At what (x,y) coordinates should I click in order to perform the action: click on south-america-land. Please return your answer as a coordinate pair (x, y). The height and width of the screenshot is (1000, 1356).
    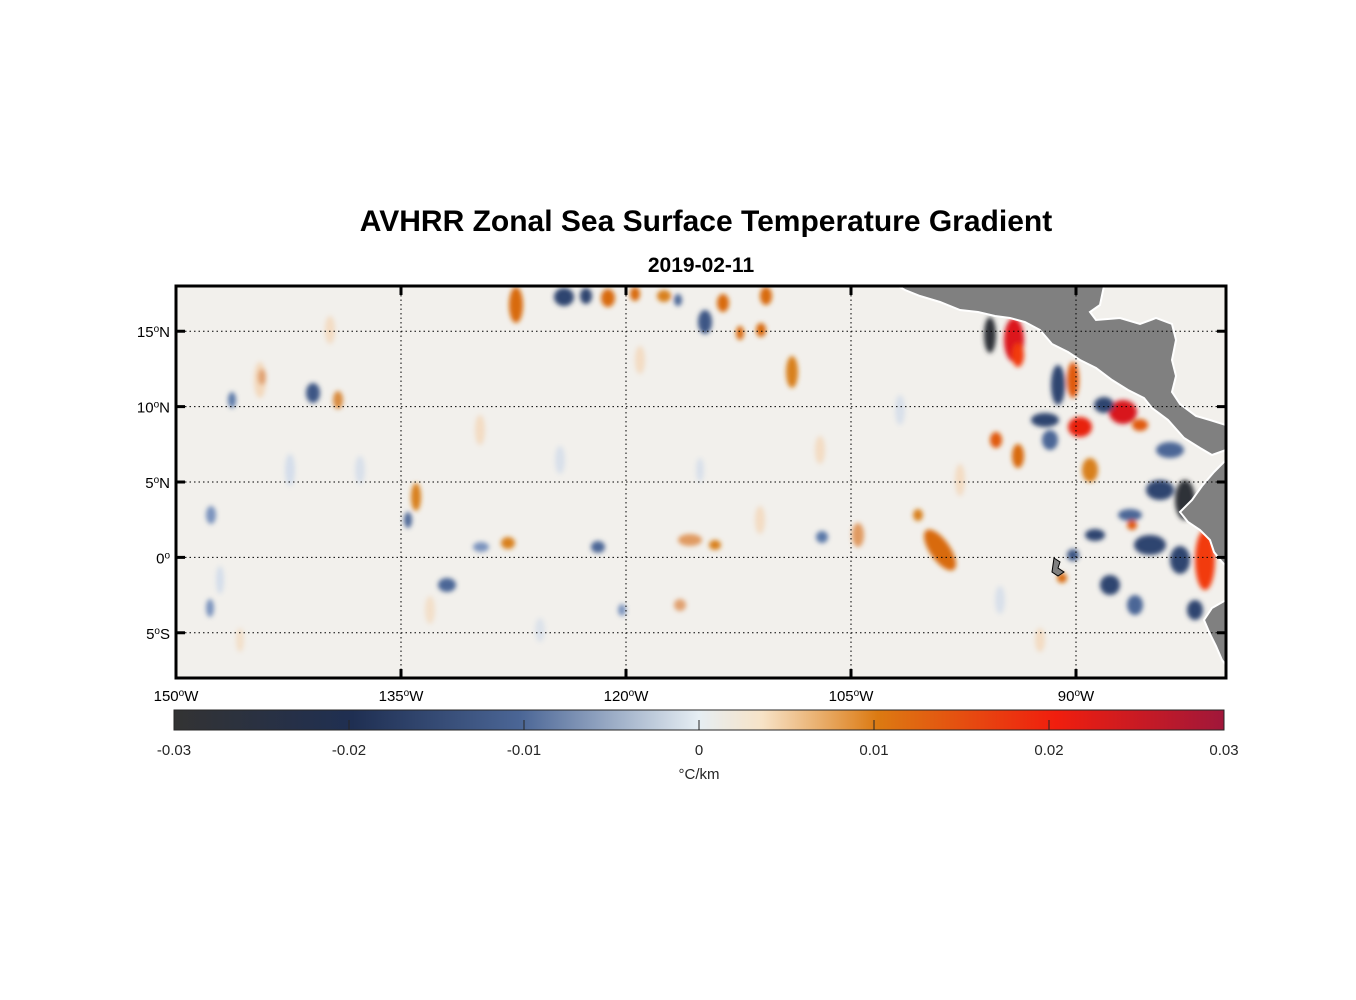
    Looking at the image, I should click on (1202, 513).